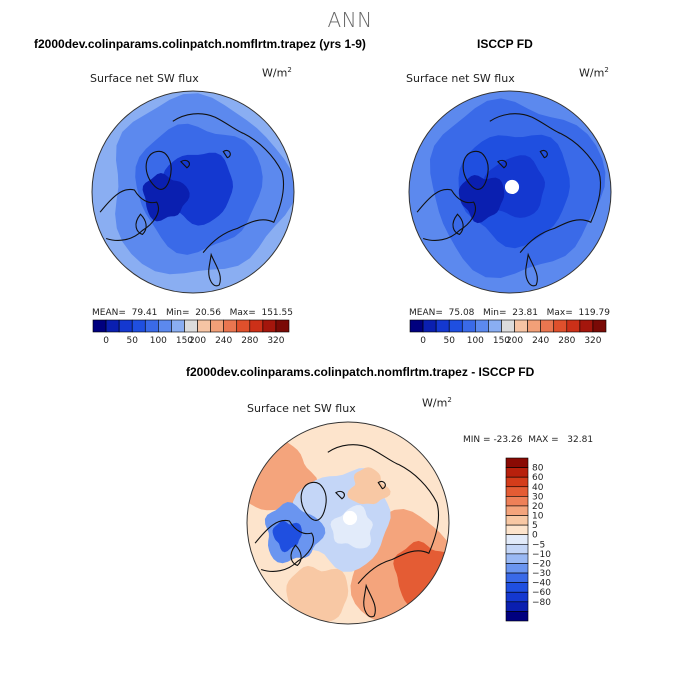 The image size is (700, 700). Describe the element at coordinates (535, 526) in the screenshot. I see `panel-3-colorbar-tick-label: 5` at that location.